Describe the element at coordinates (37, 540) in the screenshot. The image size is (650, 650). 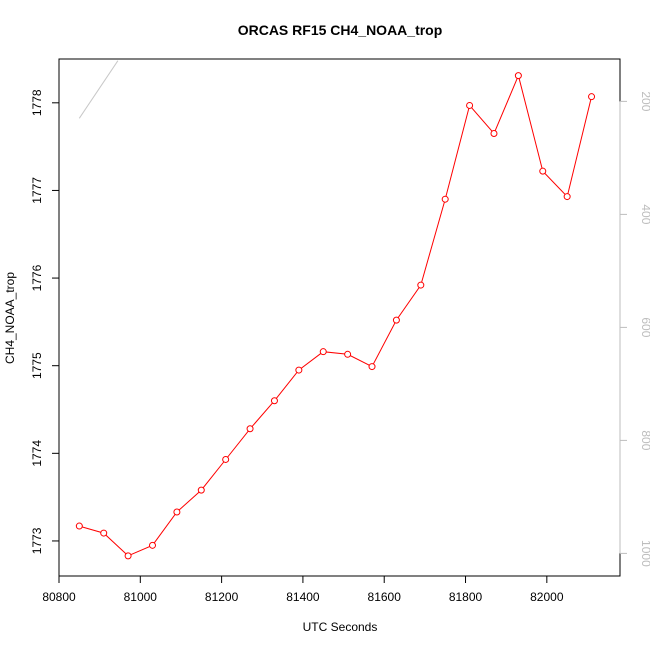
I see `y-tick-label: 1773` at that location.